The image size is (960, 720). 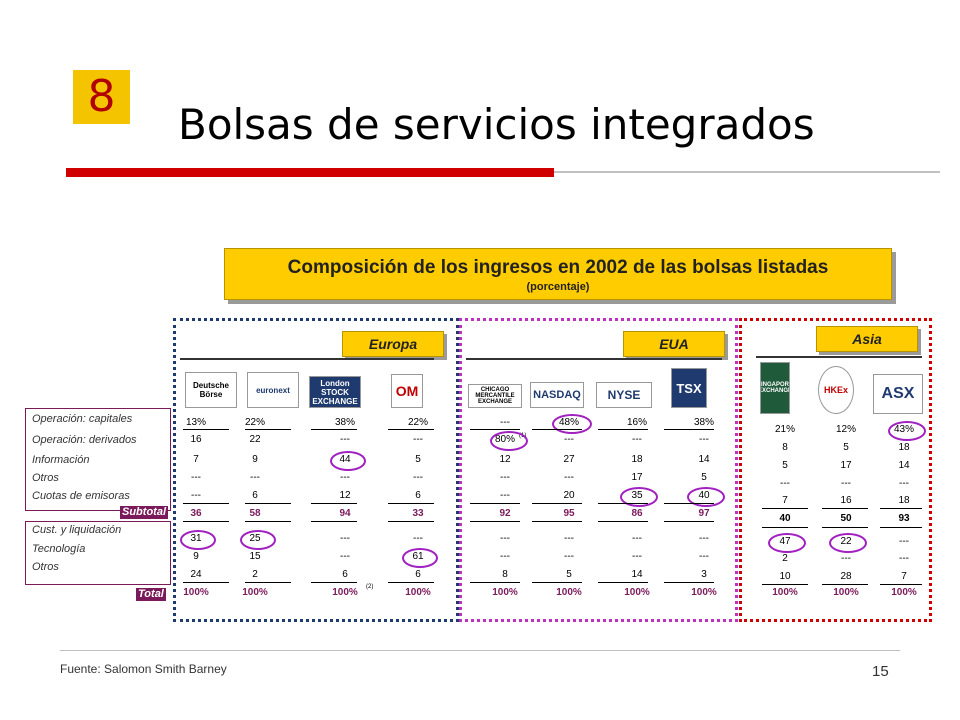 What do you see at coordinates (880, 671) in the screenshot?
I see `page-number: 15` at bounding box center [880, 671].